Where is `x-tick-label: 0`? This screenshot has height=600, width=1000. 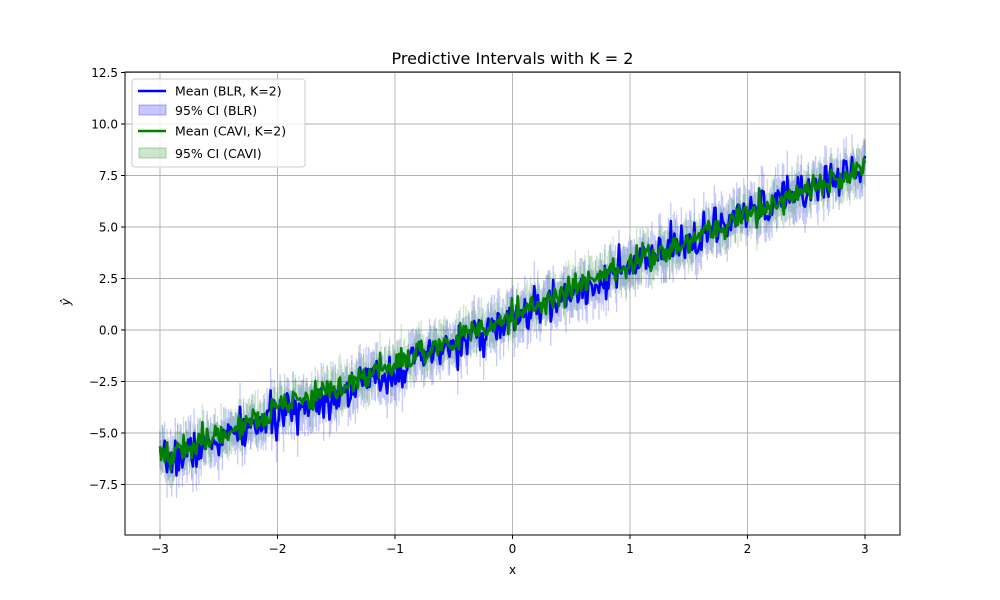
x-tick-label: 0 is located at coordinates (513, 549).